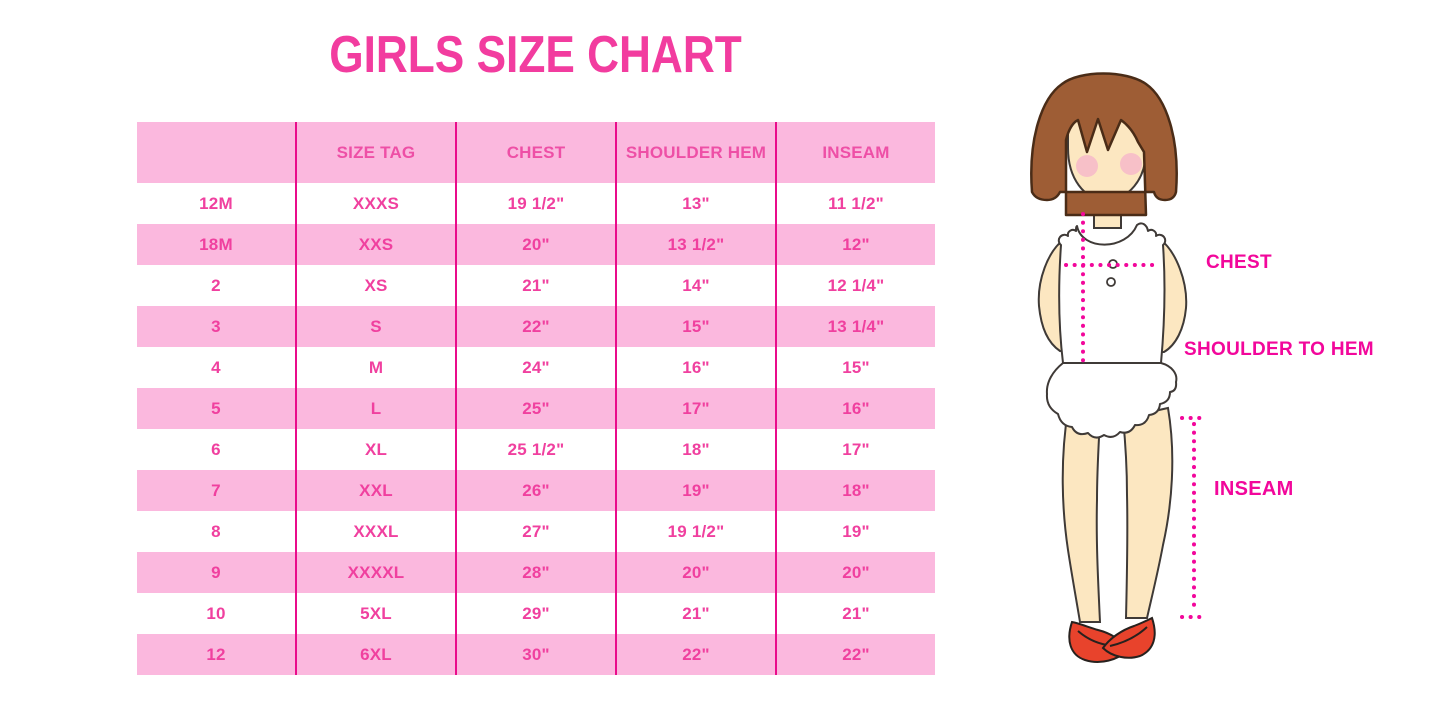 Image resolution: width=1445 pixels, height=723 pixels. I want to click on cell-size: 18M, so click(217, 244).